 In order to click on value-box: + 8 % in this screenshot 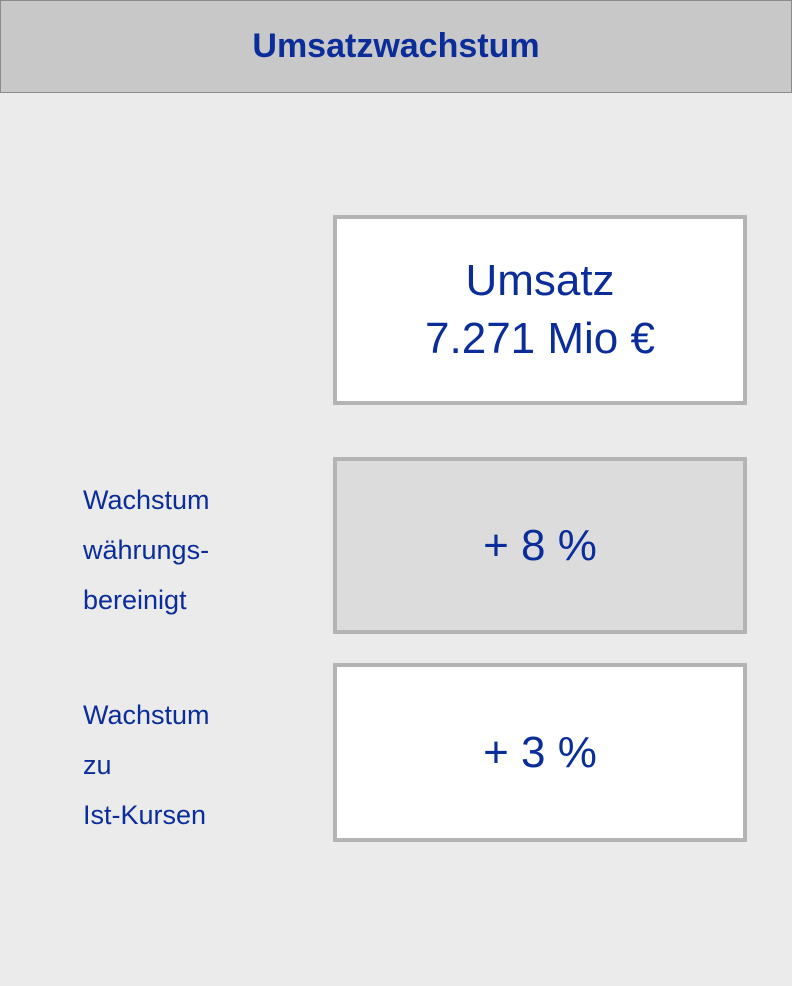, I will do `click(540, 545)`.